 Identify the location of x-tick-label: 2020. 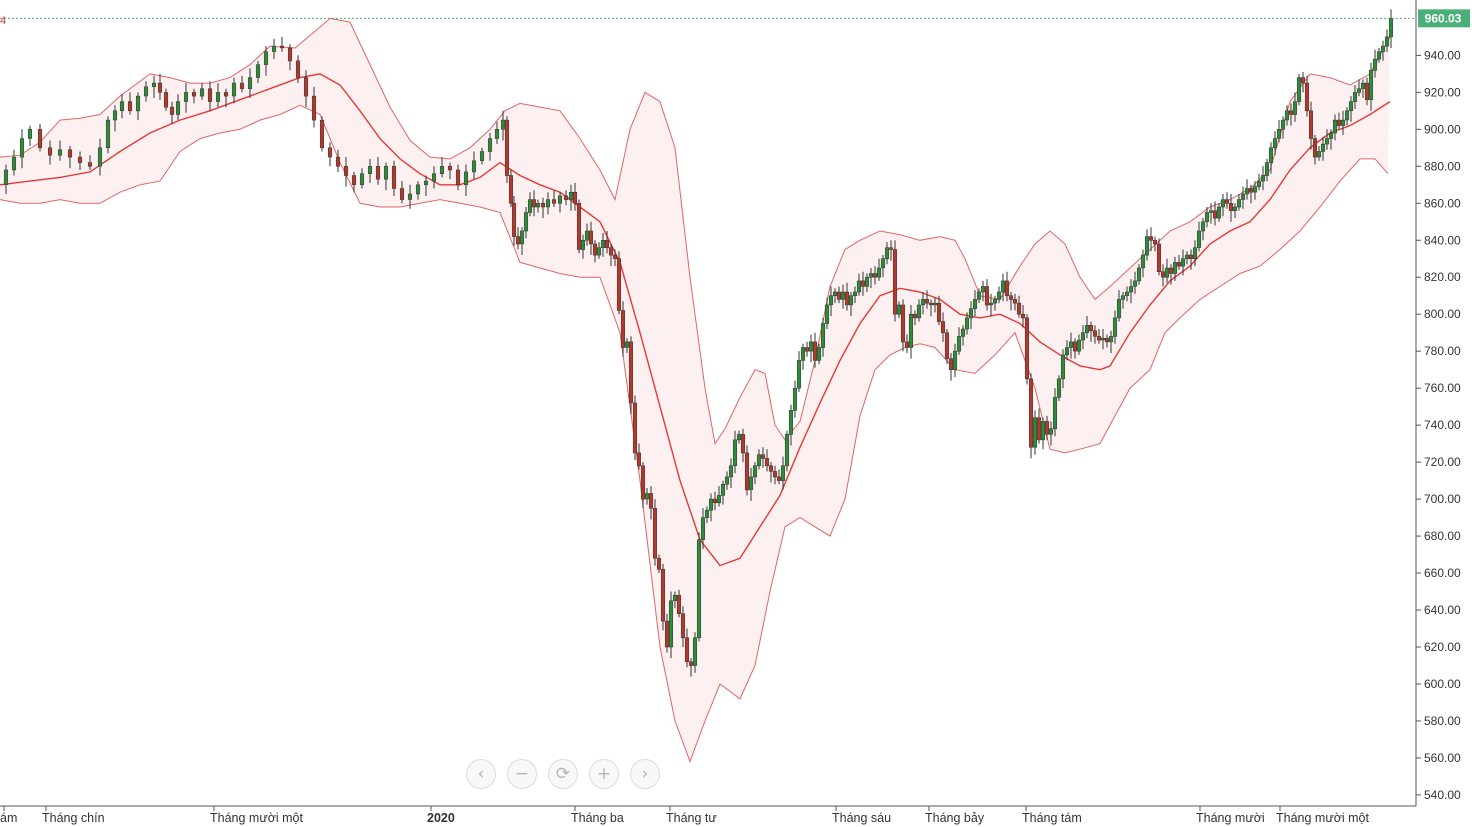
(441, 818).